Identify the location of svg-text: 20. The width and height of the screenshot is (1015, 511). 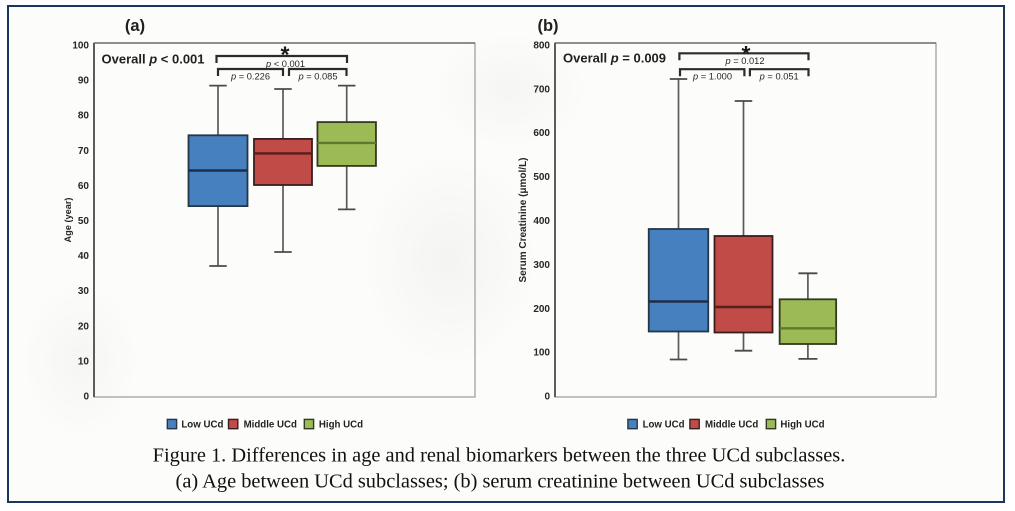
(84, 326).